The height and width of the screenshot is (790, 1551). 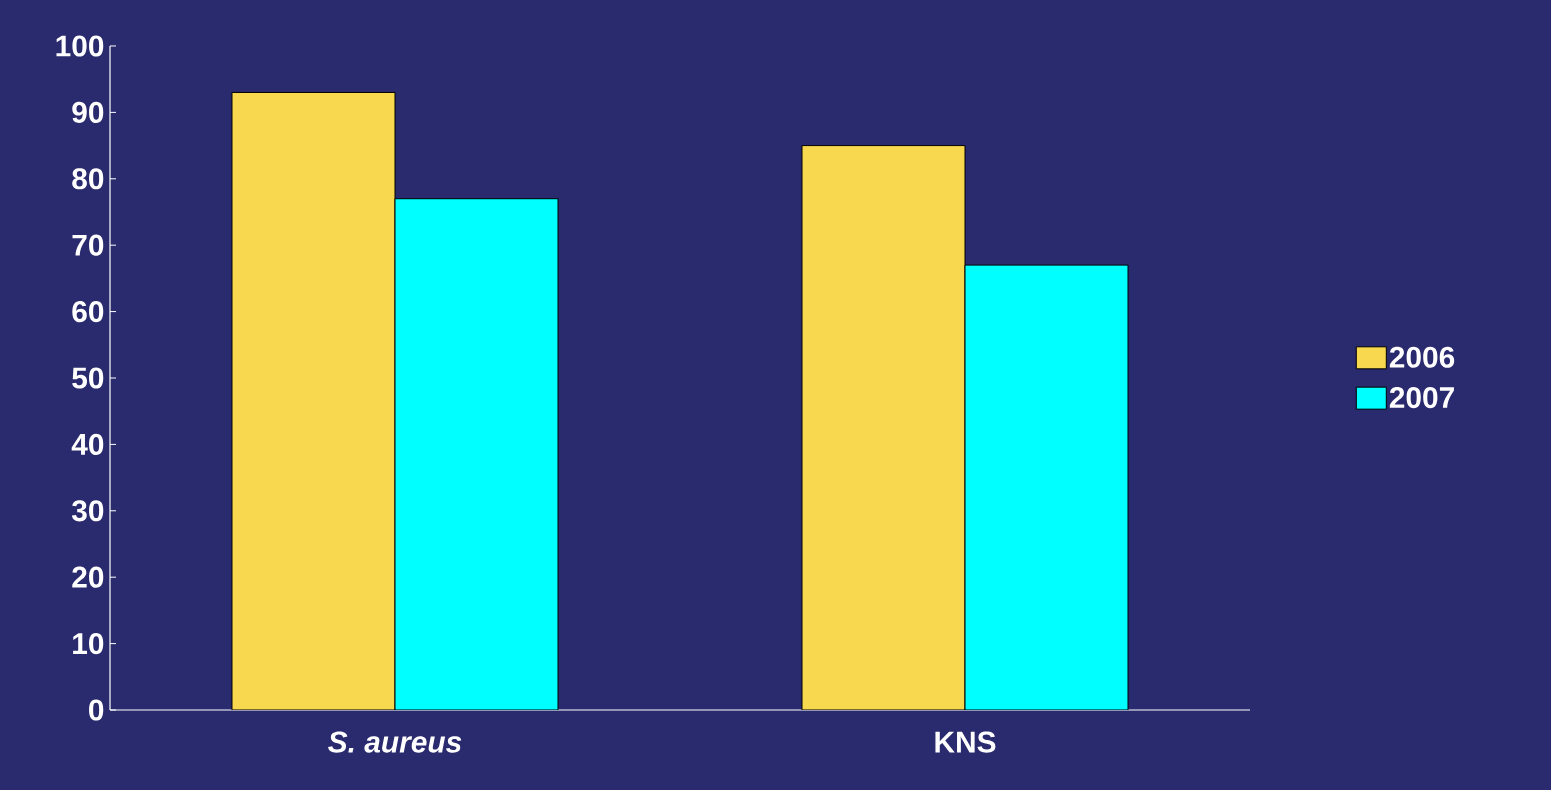 What do you see at coordinates (88, 312) in the screenshot?
I see `y-tick-label: 60` at bounding box center [88, 312].